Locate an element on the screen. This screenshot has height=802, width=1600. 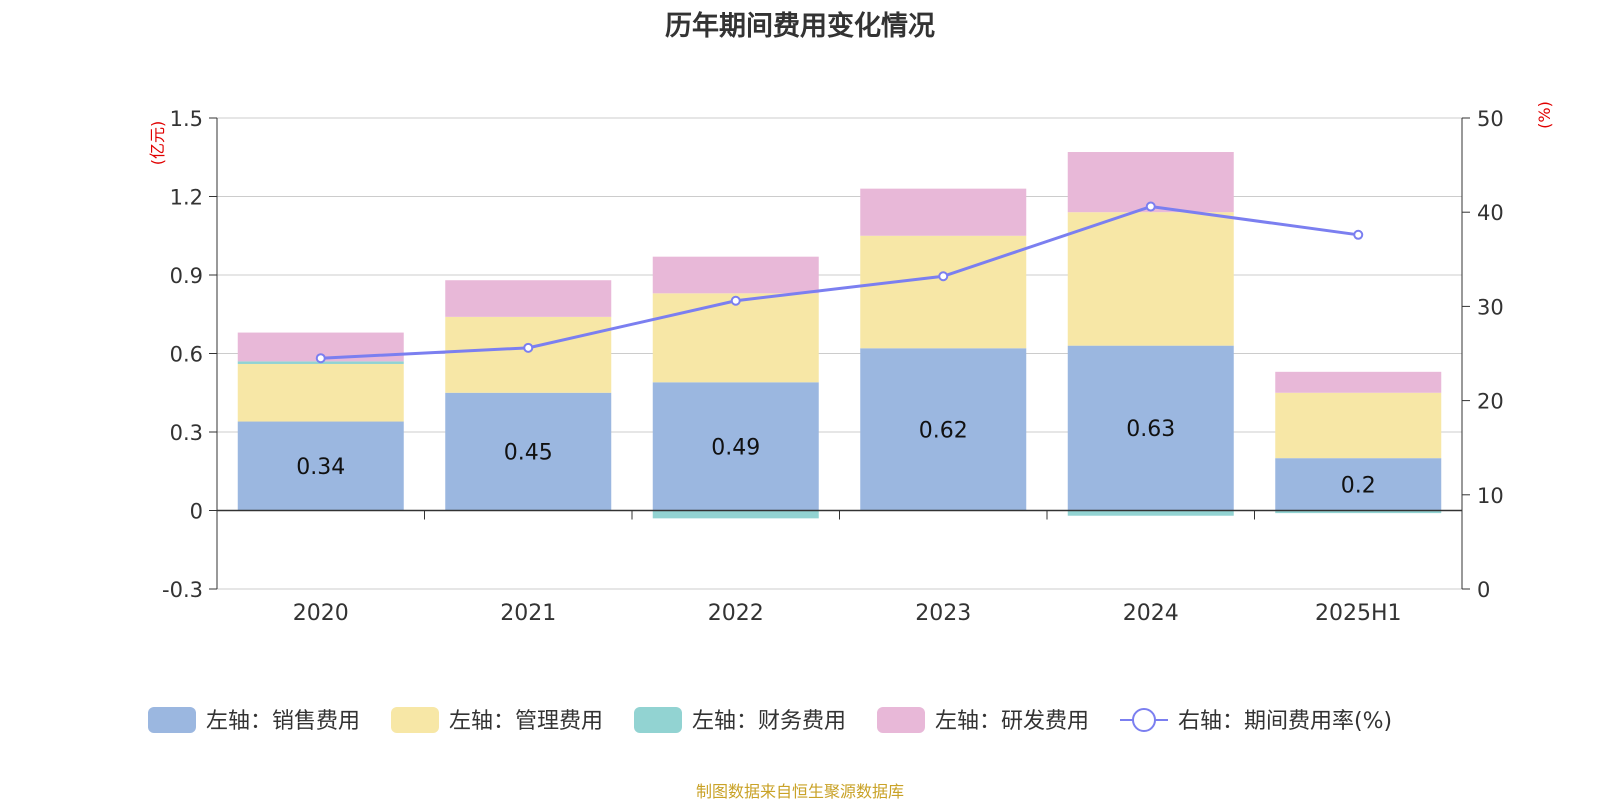
bar-data-label: 0.2 is located at coordinates (1358, 485).